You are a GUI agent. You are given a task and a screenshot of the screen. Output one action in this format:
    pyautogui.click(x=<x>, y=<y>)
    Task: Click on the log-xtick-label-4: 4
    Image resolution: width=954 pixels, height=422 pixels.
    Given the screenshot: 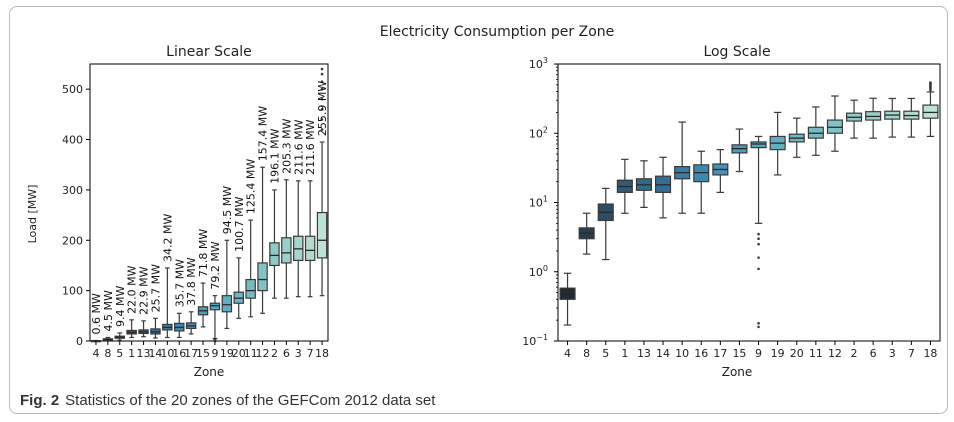 What is the action you would take?
    pyautogui.click(x=567, y=353)
    